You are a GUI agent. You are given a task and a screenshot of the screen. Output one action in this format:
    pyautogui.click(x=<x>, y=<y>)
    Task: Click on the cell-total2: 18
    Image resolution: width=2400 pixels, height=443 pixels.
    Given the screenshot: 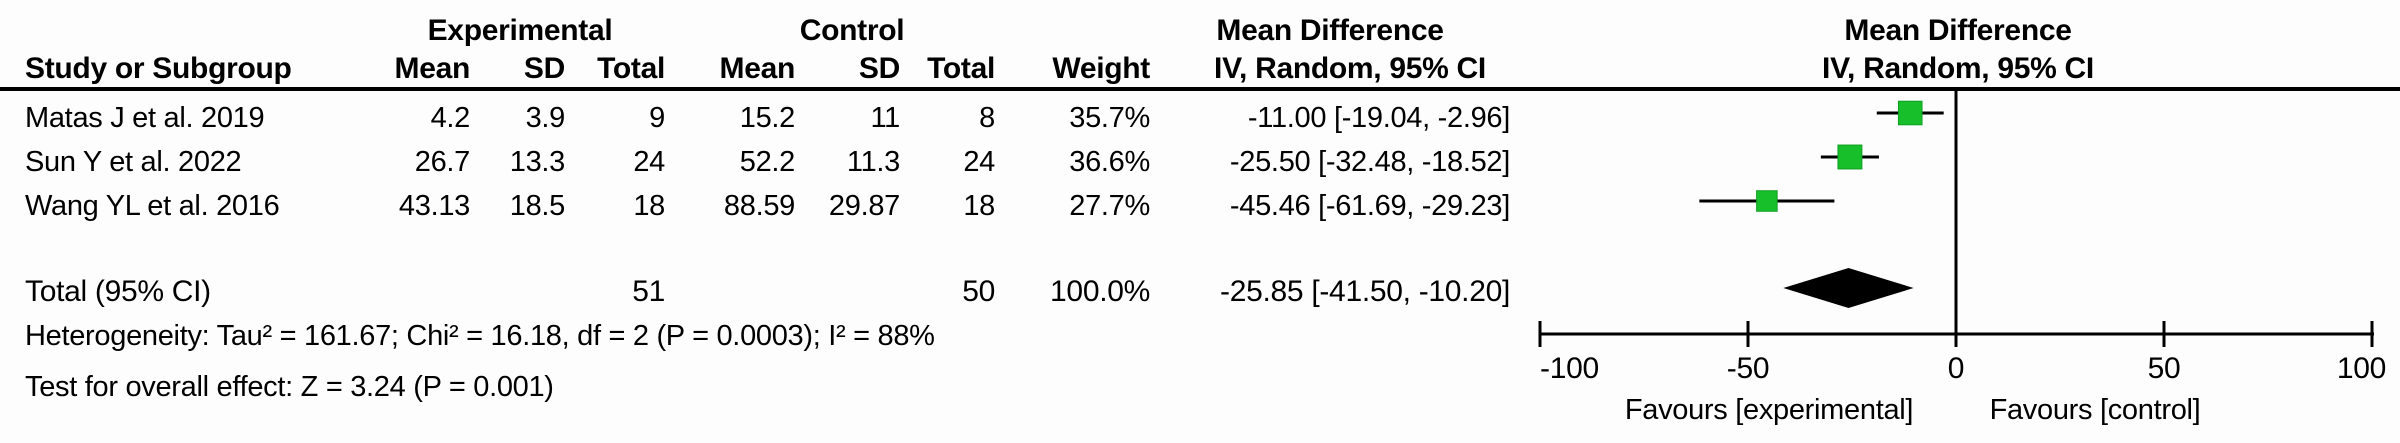 What is the action you would take?
    pyautogui.click(x=979, y=206)
    